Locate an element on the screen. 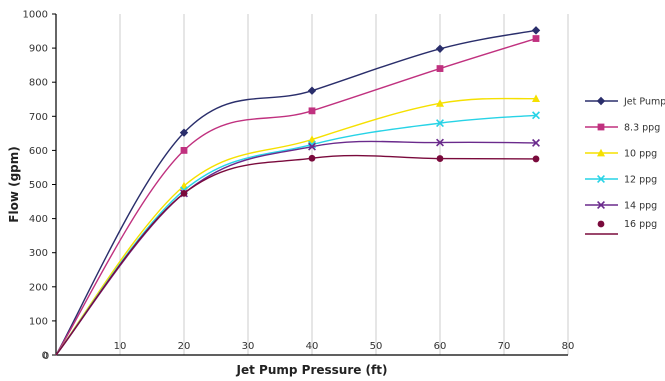  y-tick-label: 800 is located at coordinates (38, 83).